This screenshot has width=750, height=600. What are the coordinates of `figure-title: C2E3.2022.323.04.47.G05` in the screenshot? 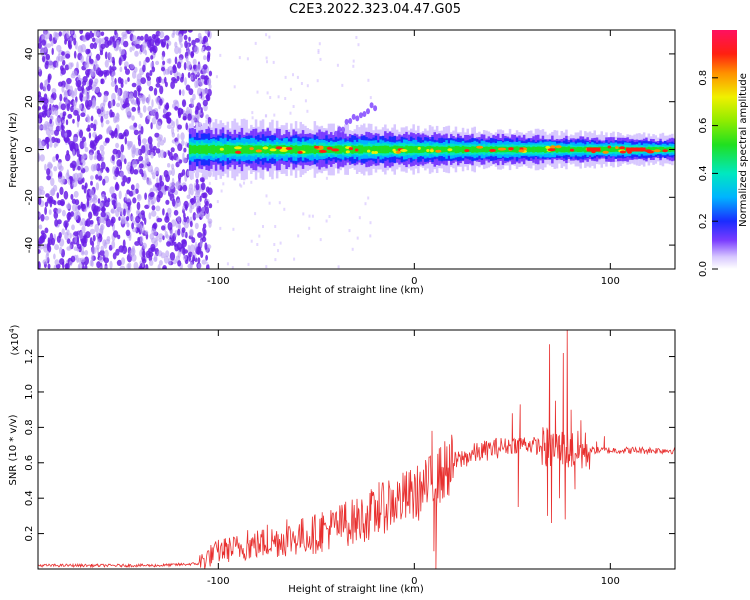 It's located at (375, 9).